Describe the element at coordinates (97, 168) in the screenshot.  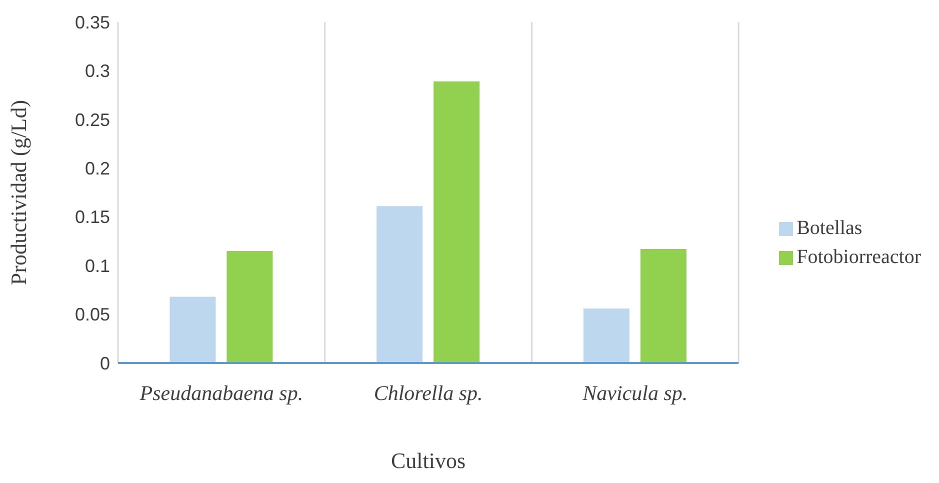
I see `y-tick-label: 0.2` at that location.